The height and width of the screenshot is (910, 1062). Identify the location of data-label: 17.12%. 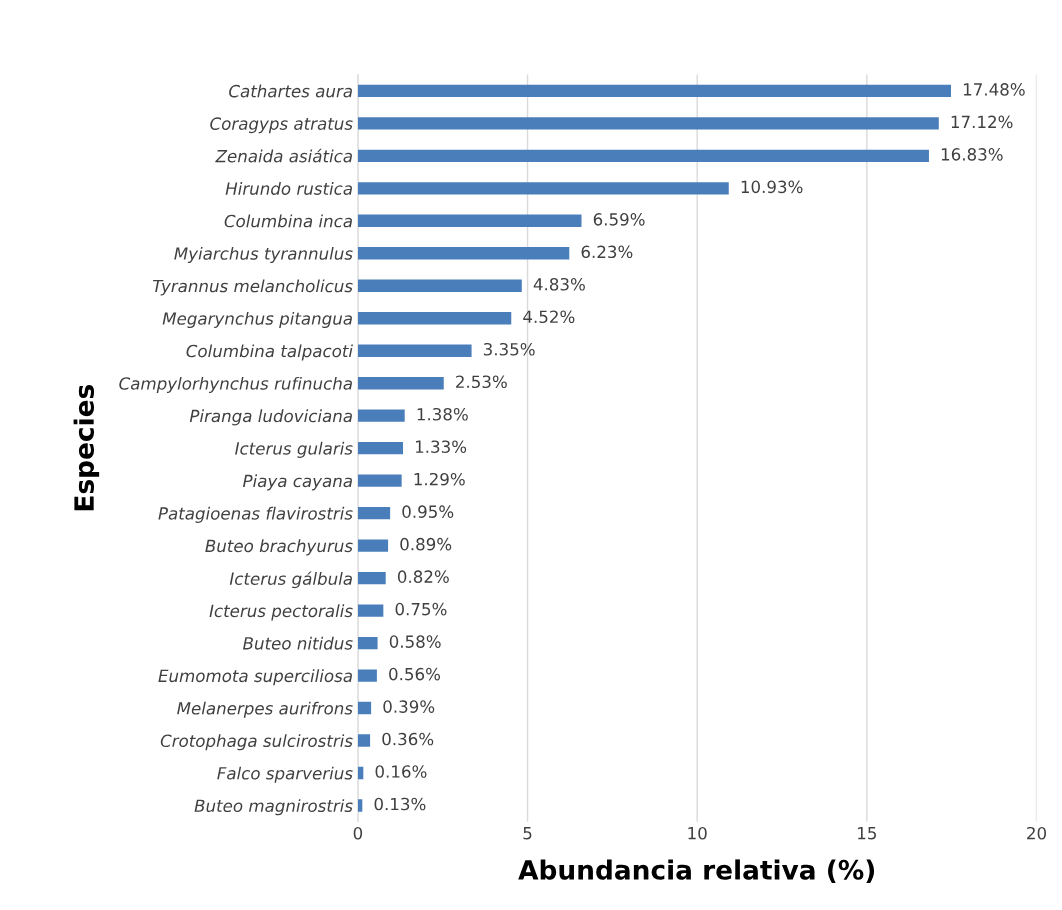
(982, 122).